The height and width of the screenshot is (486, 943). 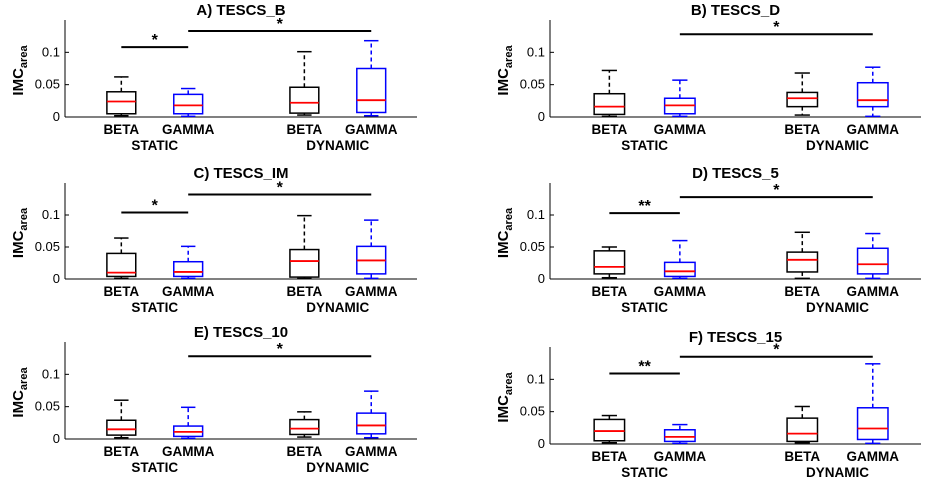 I want to click on panel-title: D) TESCS_5, so click(x=735, y=173).